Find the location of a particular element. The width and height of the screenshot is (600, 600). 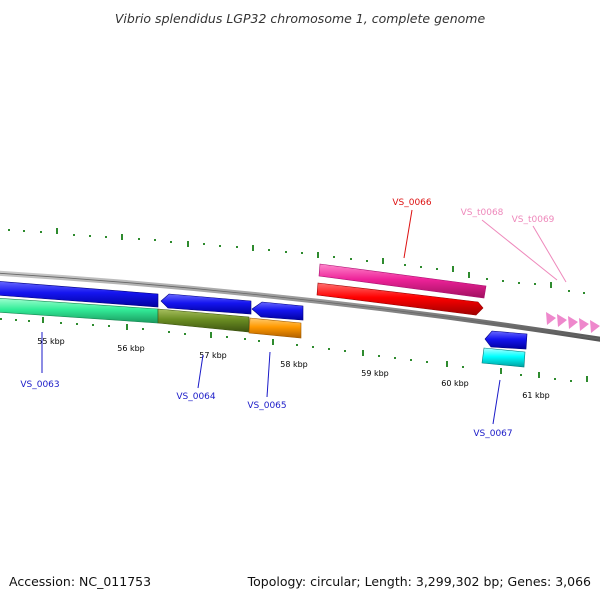

accession-text: Accession: NC_011753 is located at coordinates (80, 581).